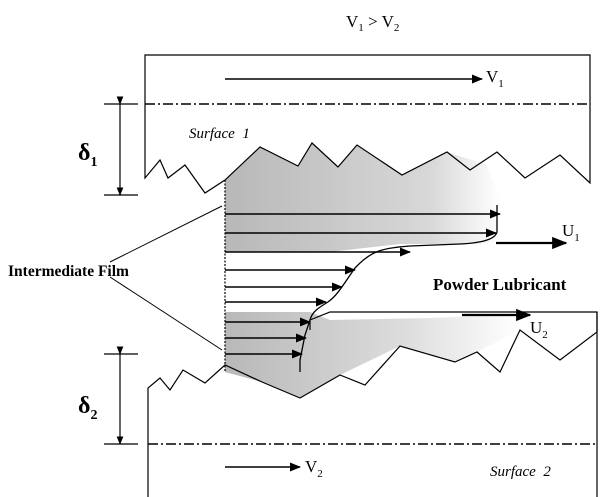  What do you see at coordinates (363, 284) in the screenshot?
I see `velocity-profile-arrows` at bounding box center [363, 284].